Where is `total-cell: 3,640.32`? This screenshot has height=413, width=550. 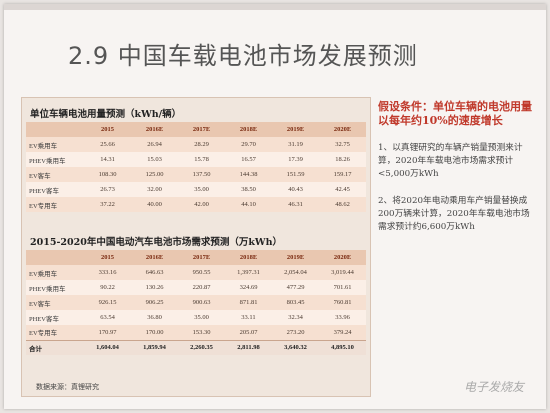
total-cell: 3,640.32 is located at coordinates (295, 347).